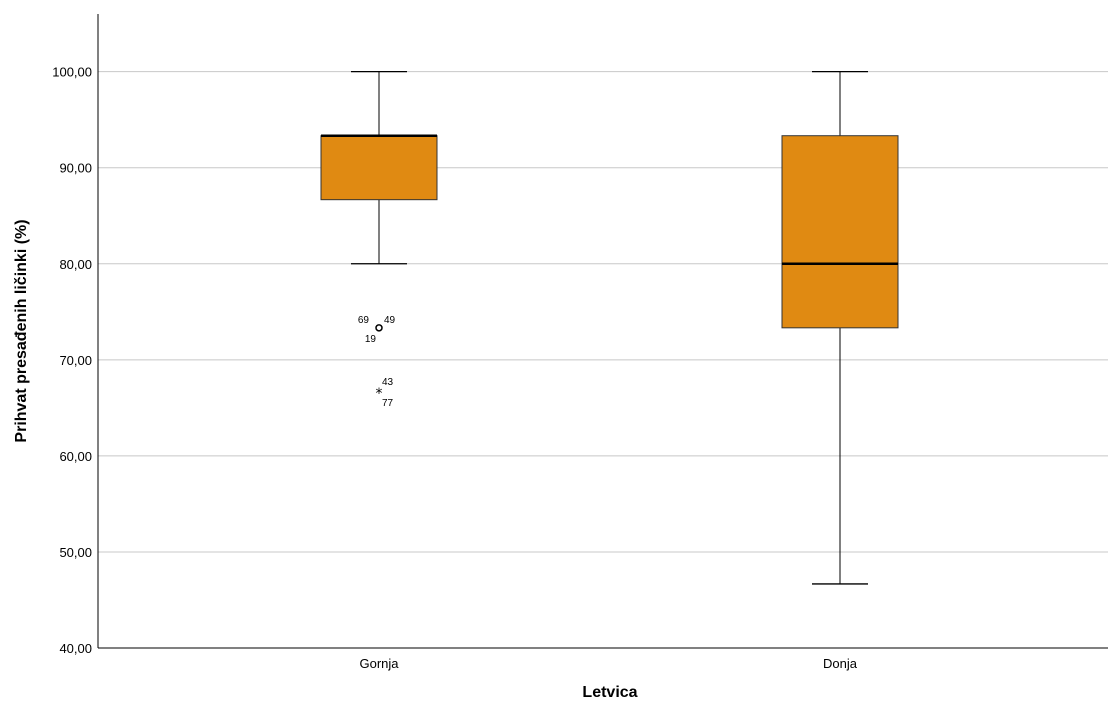  I want to click on y-tick-label: 80,00, so click(75, 264).